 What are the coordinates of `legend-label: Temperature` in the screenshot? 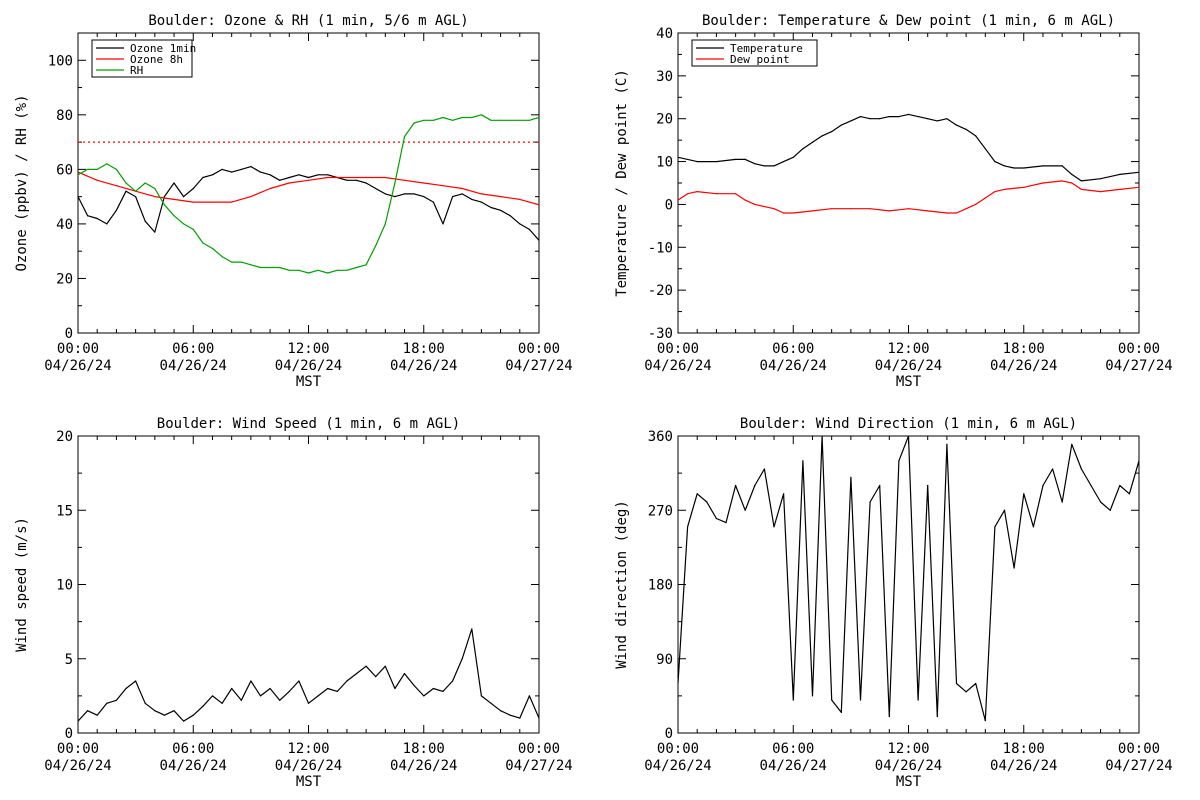 It's located at (766, 48).